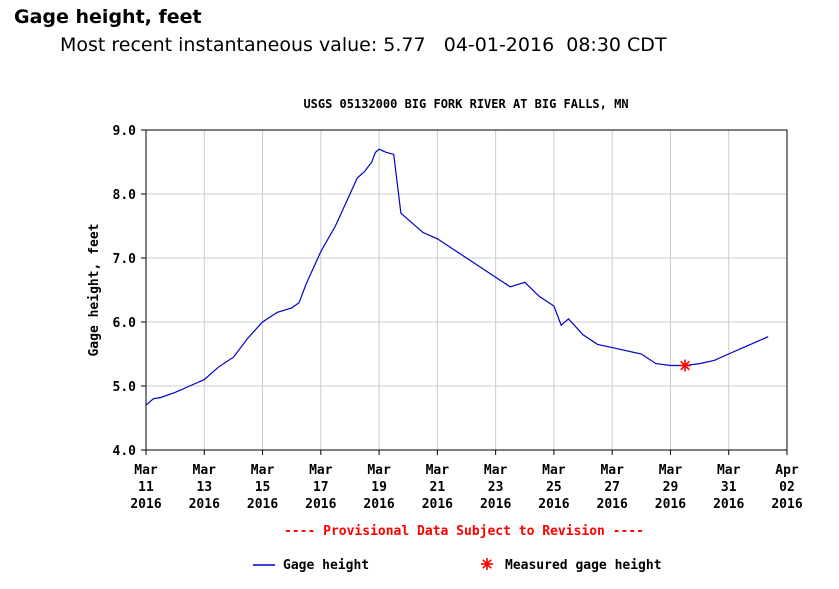 The height and width of the screenshot is (589, 839). I want to click on x-tick-label: 19, so click(379, 487).